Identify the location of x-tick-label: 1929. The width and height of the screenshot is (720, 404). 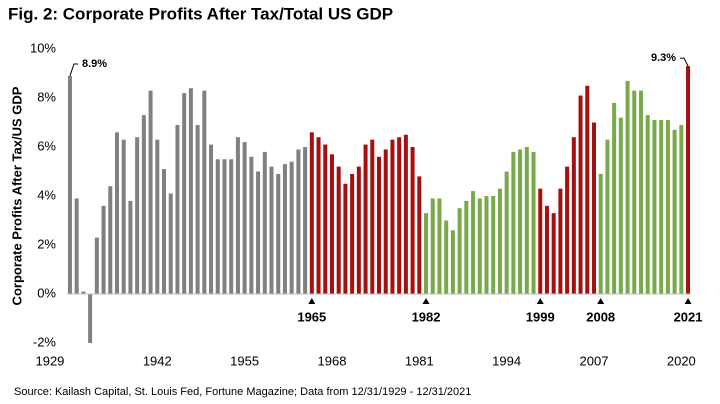
(49, 360).